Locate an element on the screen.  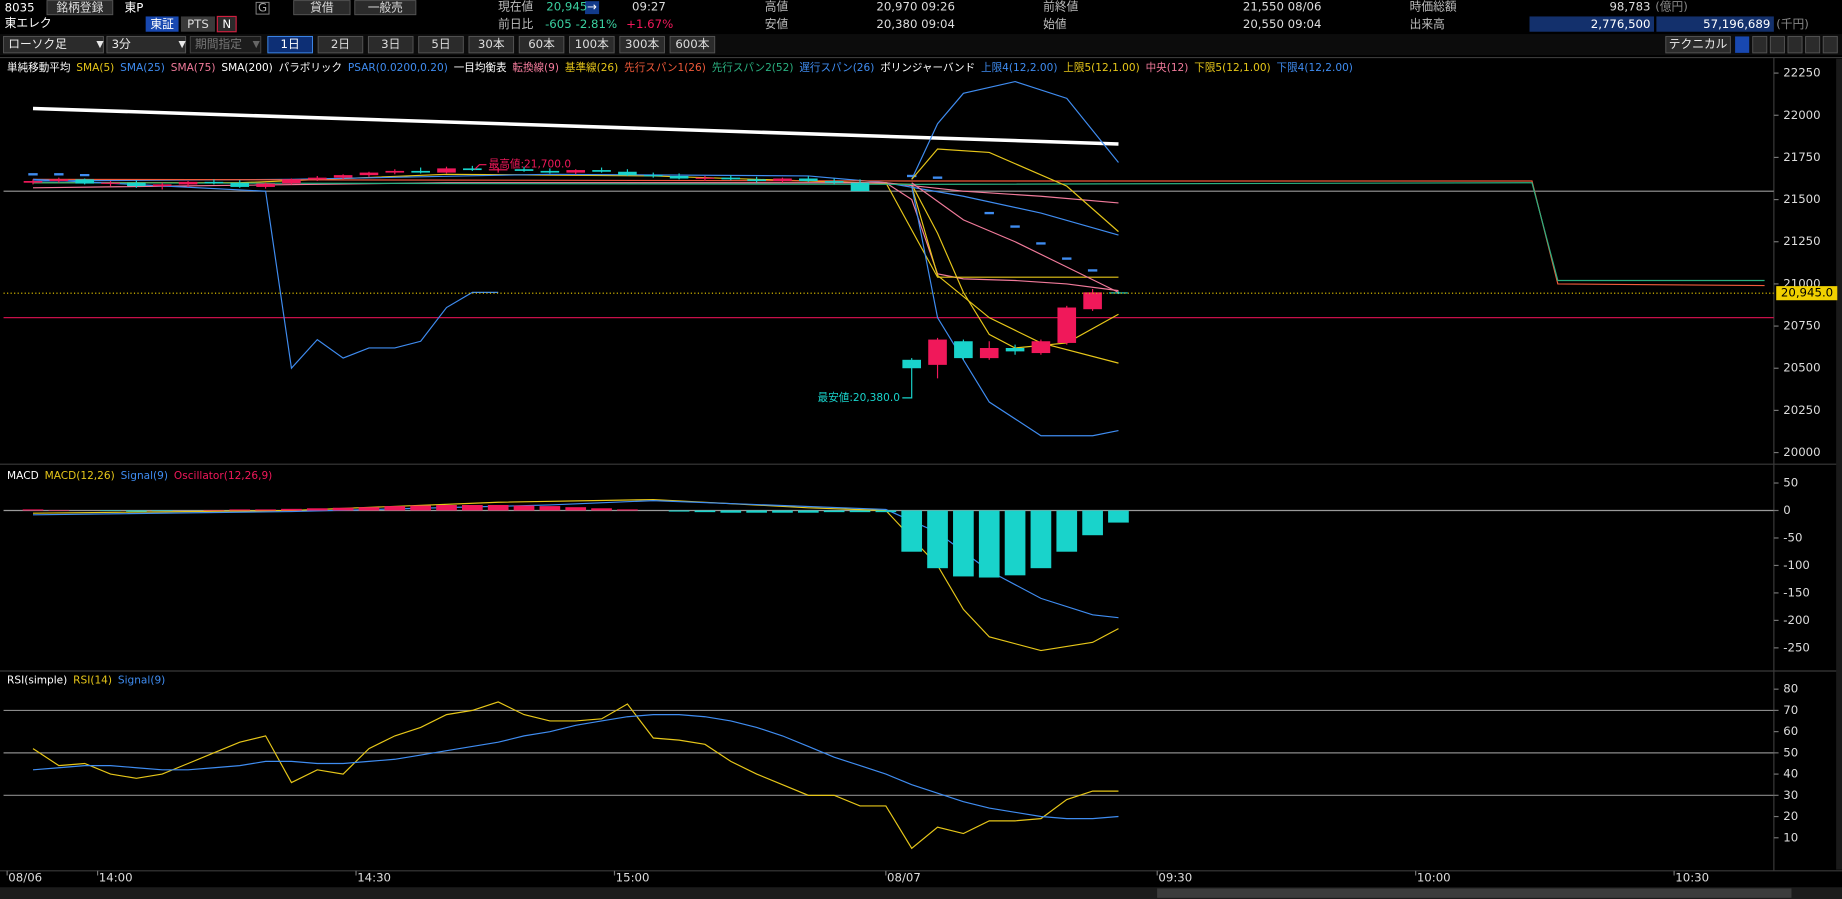
header-margin: 貸借 is located at coordinates (322, 8).